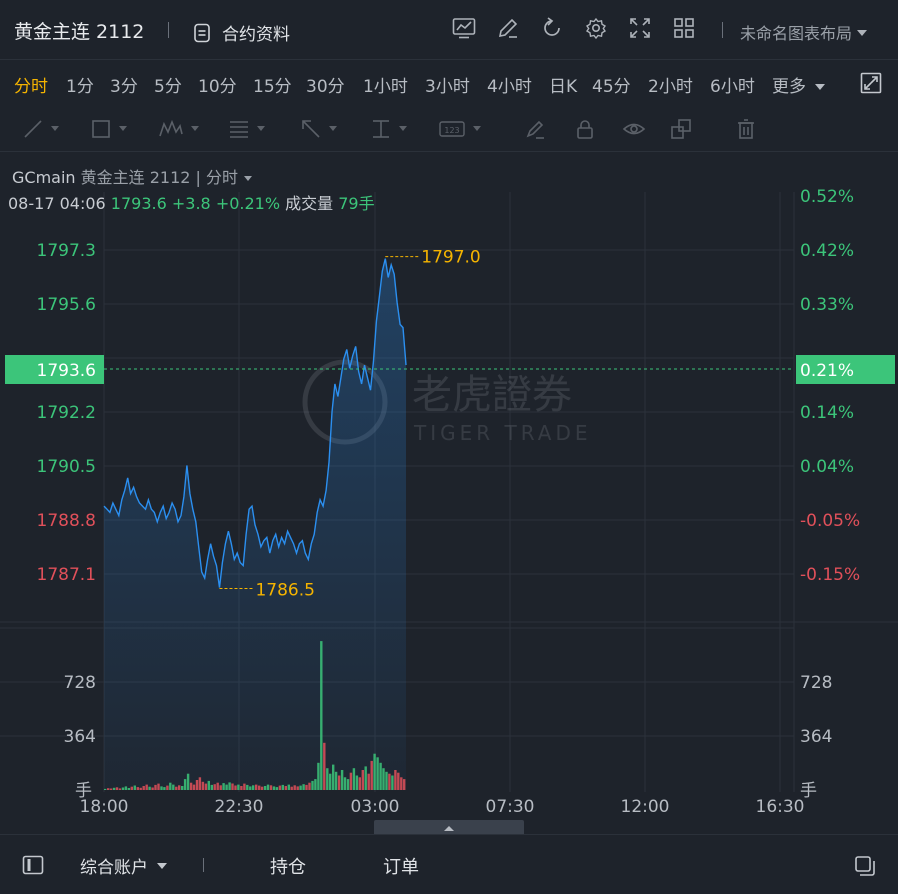 Image resolution: width=898 pixels, height=894 pixels. What do you see at coordinates (325, 87) in the screenshot?
I see `period-tab: 30分` at bounding box center [325, 87].